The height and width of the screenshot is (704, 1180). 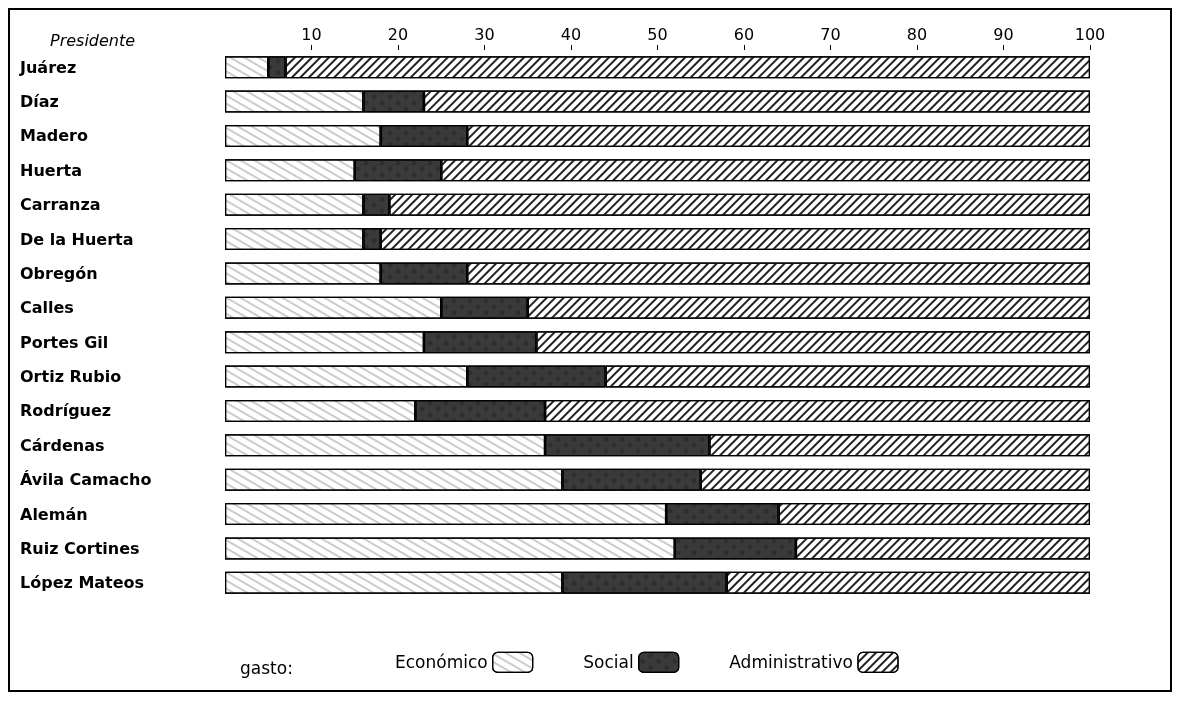 I want to click on x-tick-label: 60, so click(x=744, y=34).